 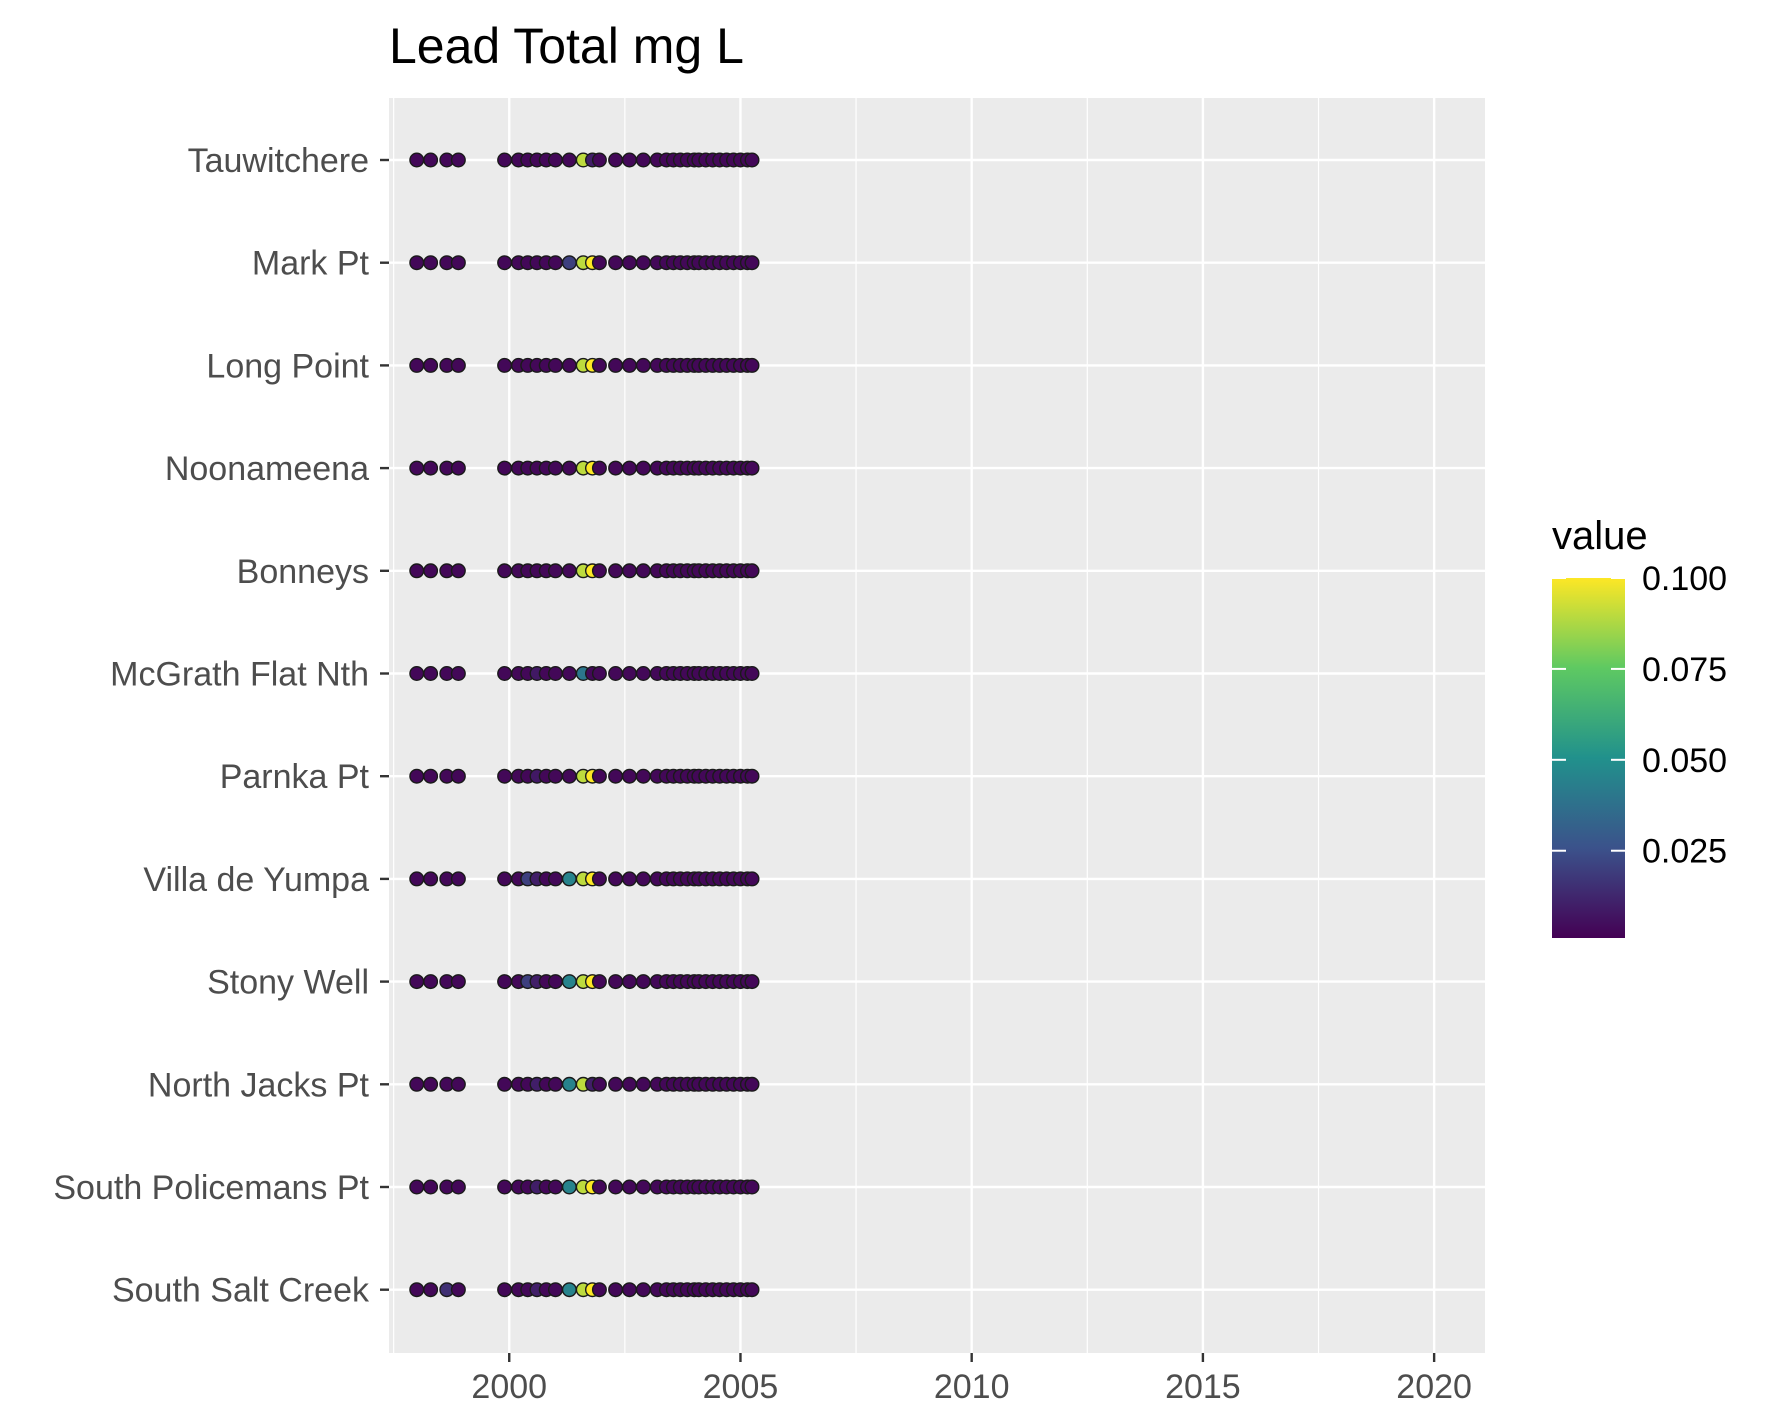 I want to click on y-tick-label: Stony Well, so click(x=288, y=983).